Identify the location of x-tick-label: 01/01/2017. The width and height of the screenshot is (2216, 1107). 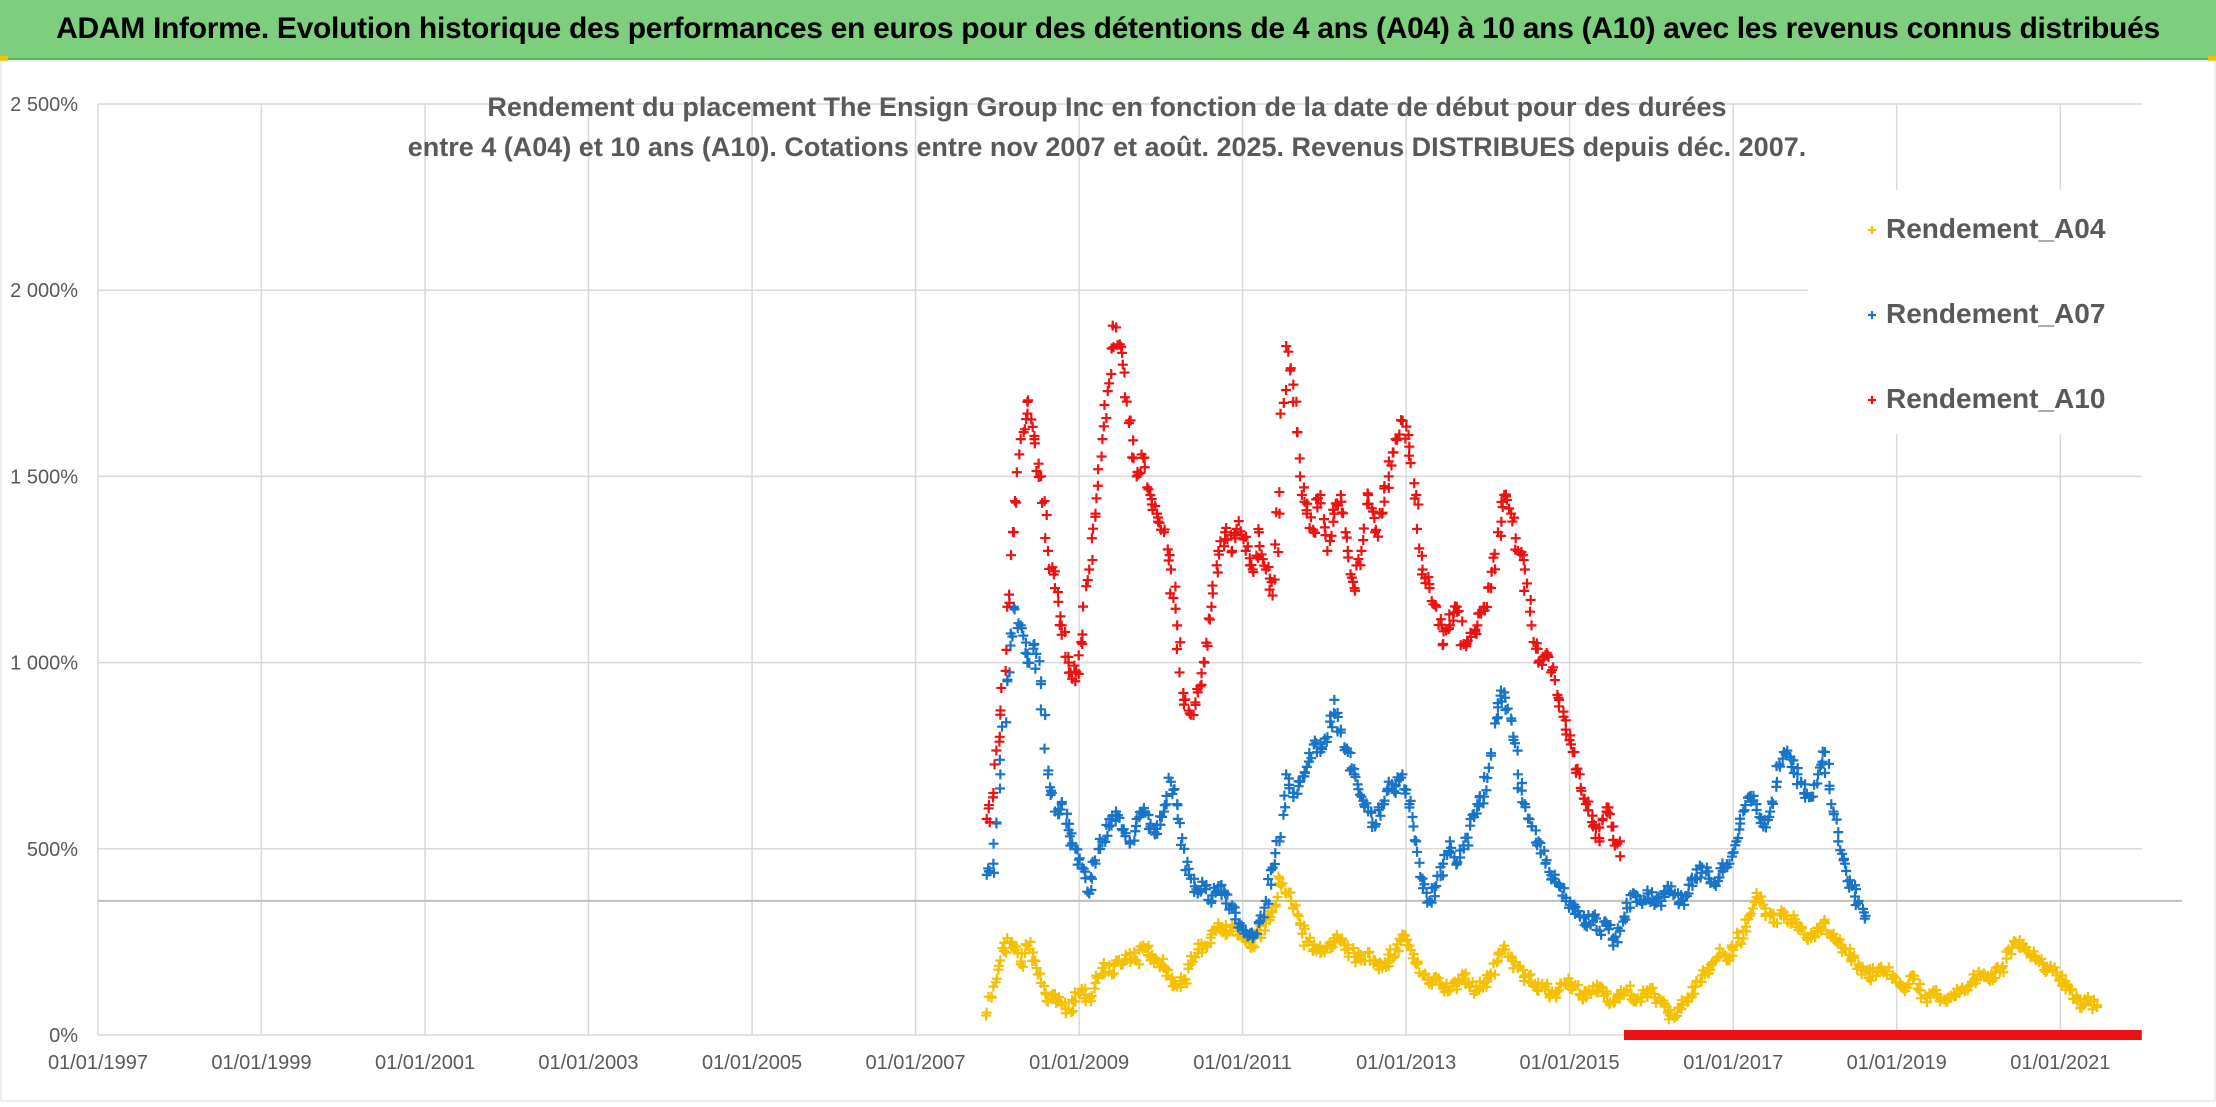
(1733, 1063).